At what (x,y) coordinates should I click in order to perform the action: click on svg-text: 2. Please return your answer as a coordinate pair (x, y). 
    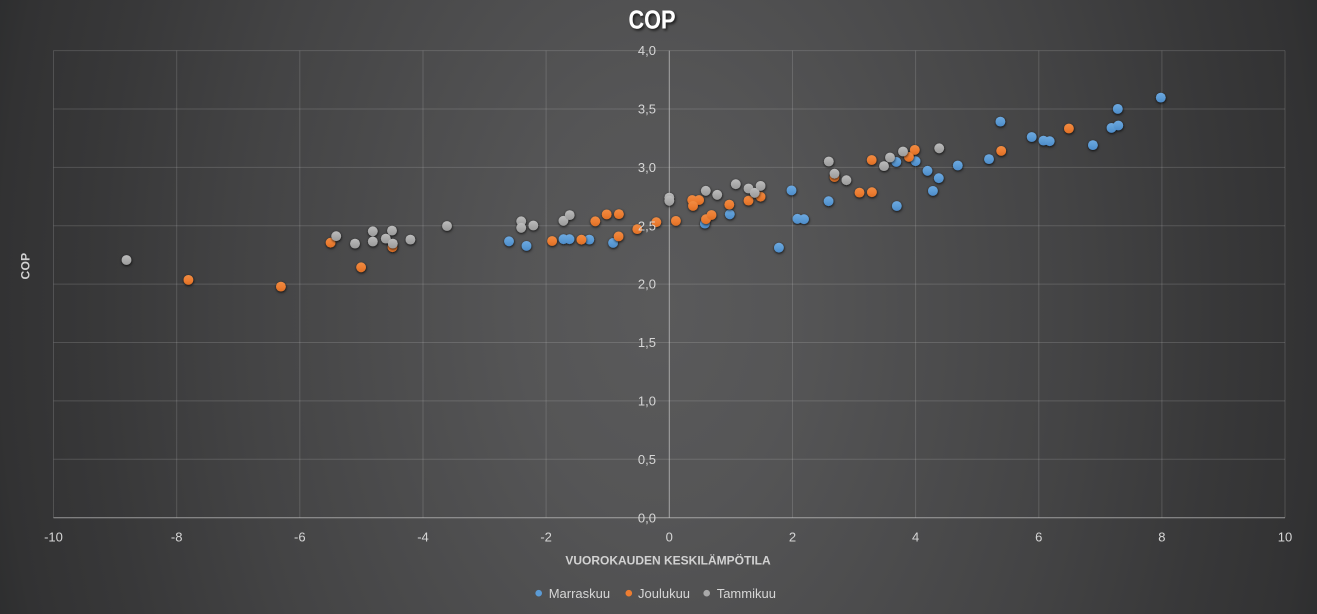
    Looking at the image, I should click on (792, 537).